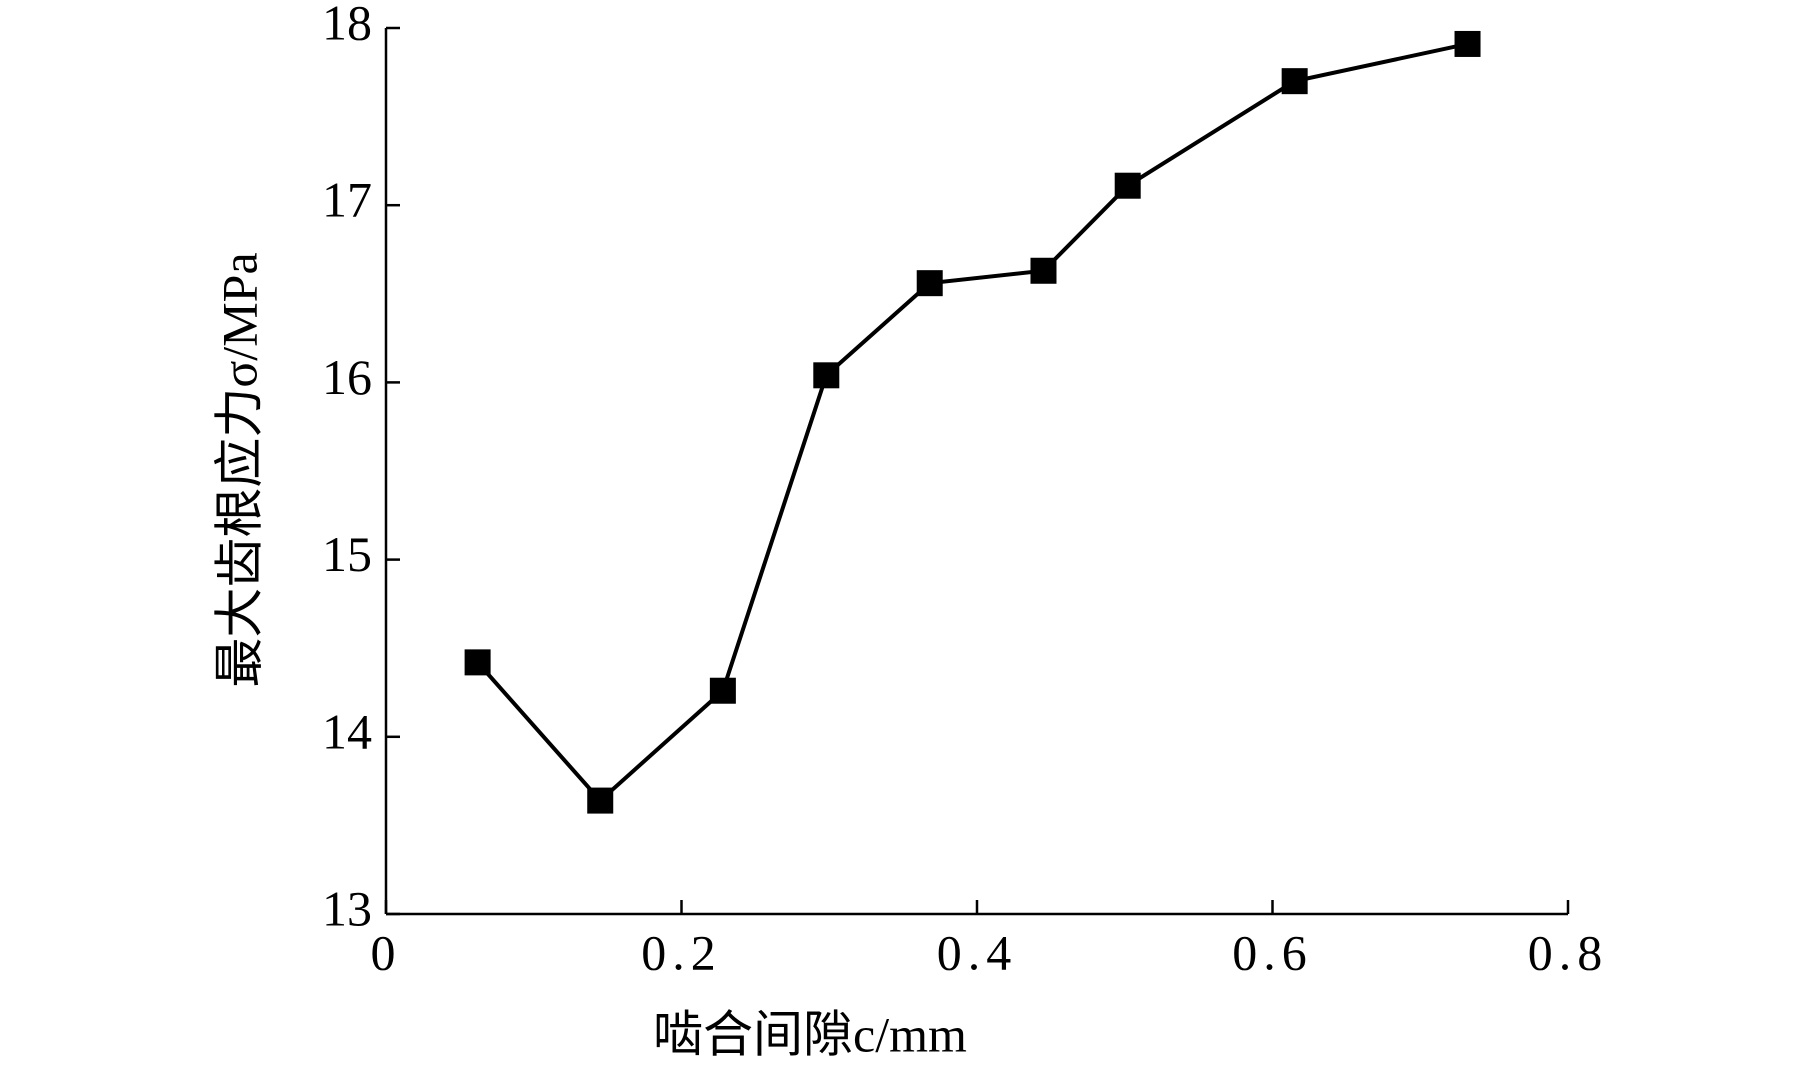 This screenshot has width=1819, height=1068. What do you see at coordinates (347, 25) in the screenshot?
I see `y-tick-label: 18` at bounding box center [347, 25].